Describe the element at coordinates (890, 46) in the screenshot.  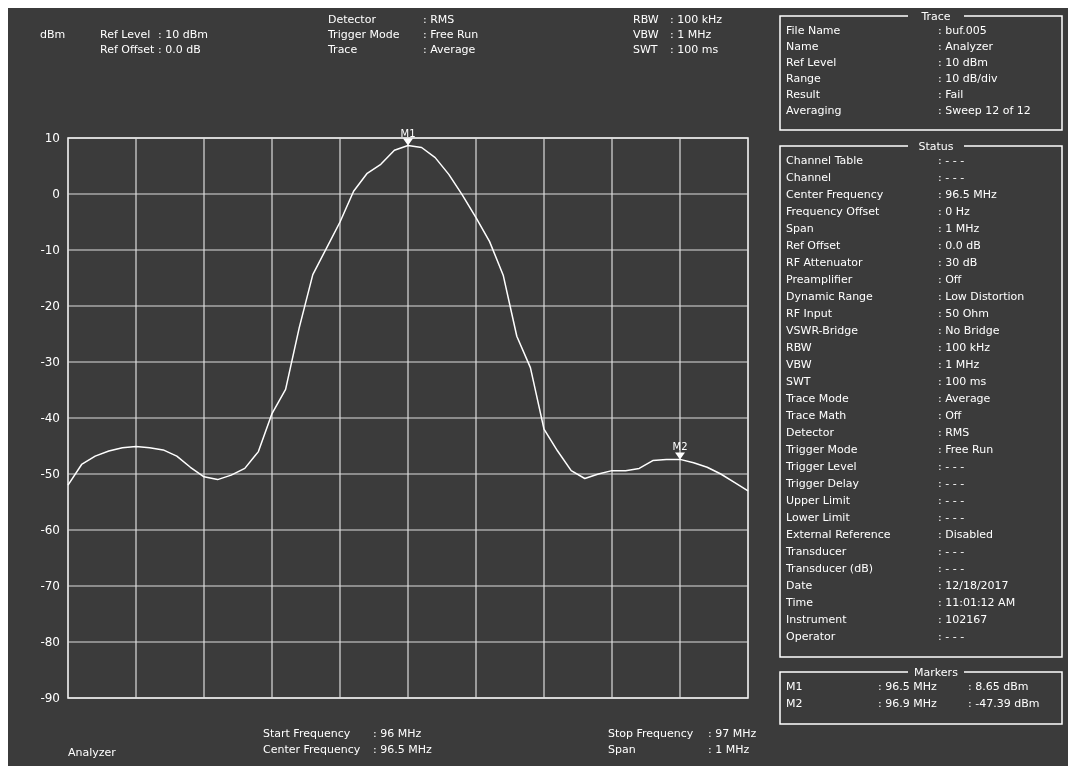
I see `text: Name : Analyzer` at that location.